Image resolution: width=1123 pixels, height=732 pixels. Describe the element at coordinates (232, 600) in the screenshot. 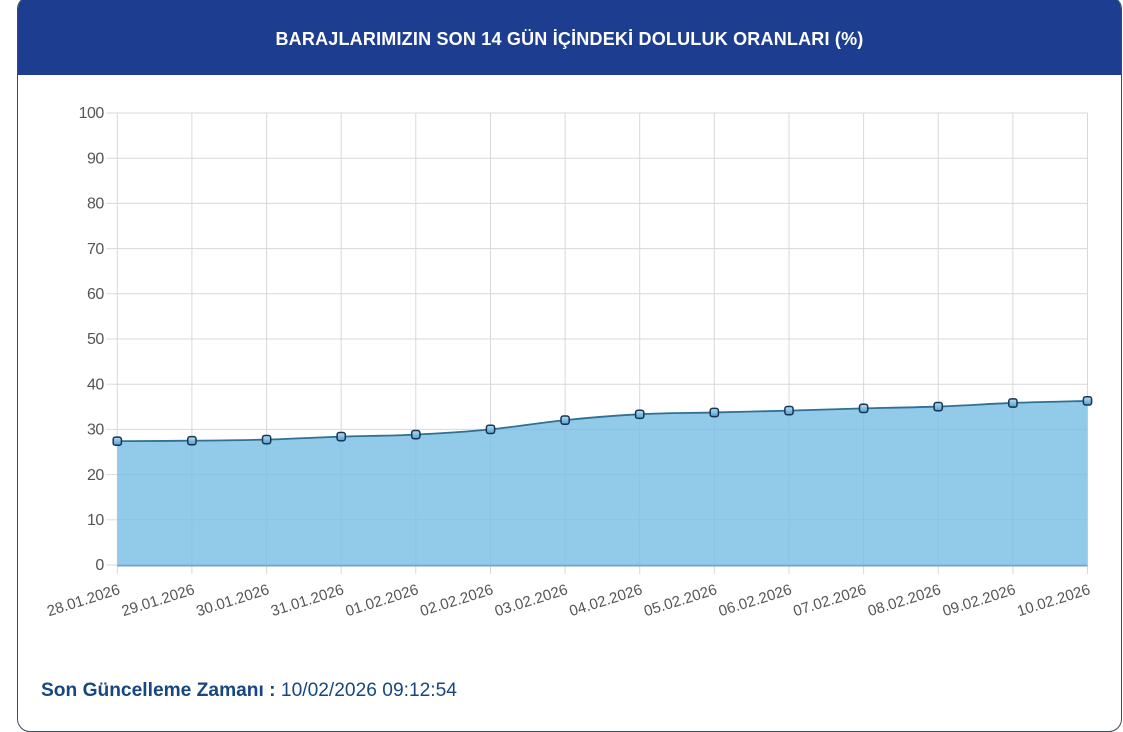

I see `svg-text: 30.01.2026` at that location.